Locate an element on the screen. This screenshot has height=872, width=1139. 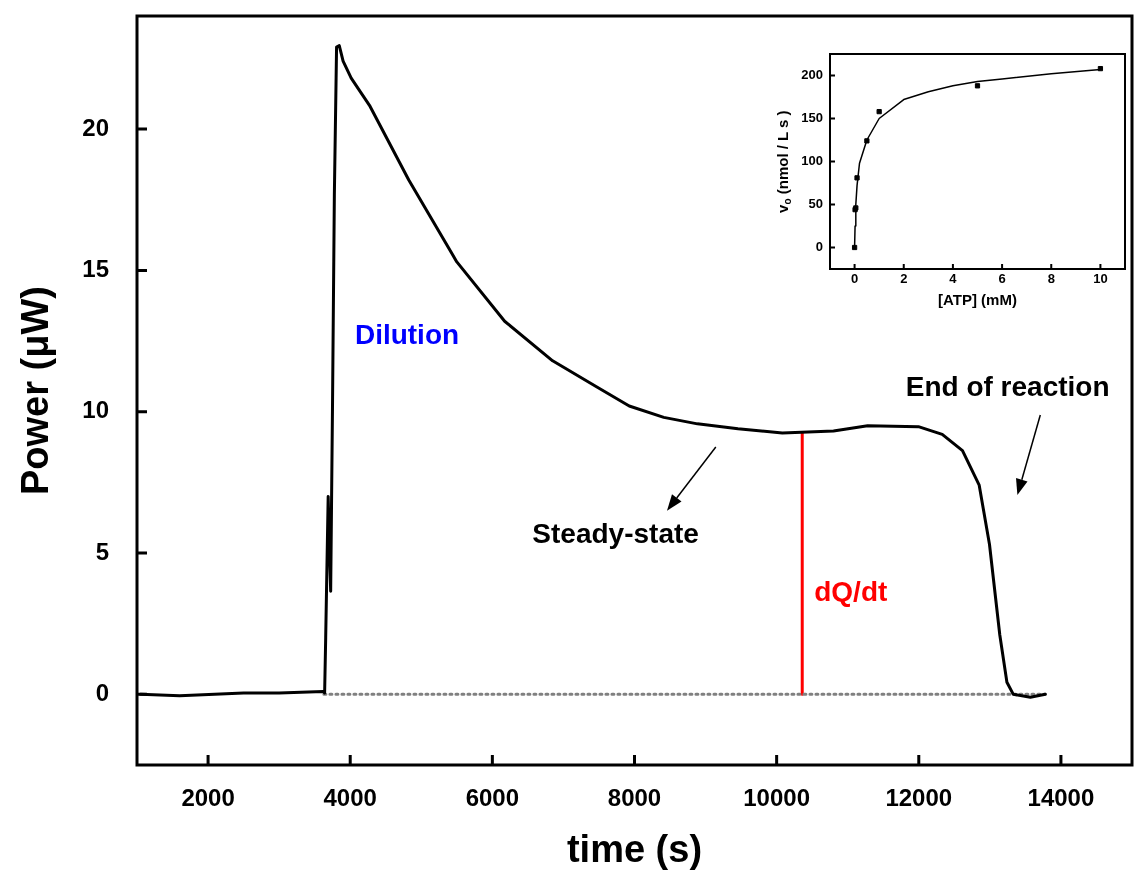
y-tick-label: 200 is located at coordinates (812, 75).